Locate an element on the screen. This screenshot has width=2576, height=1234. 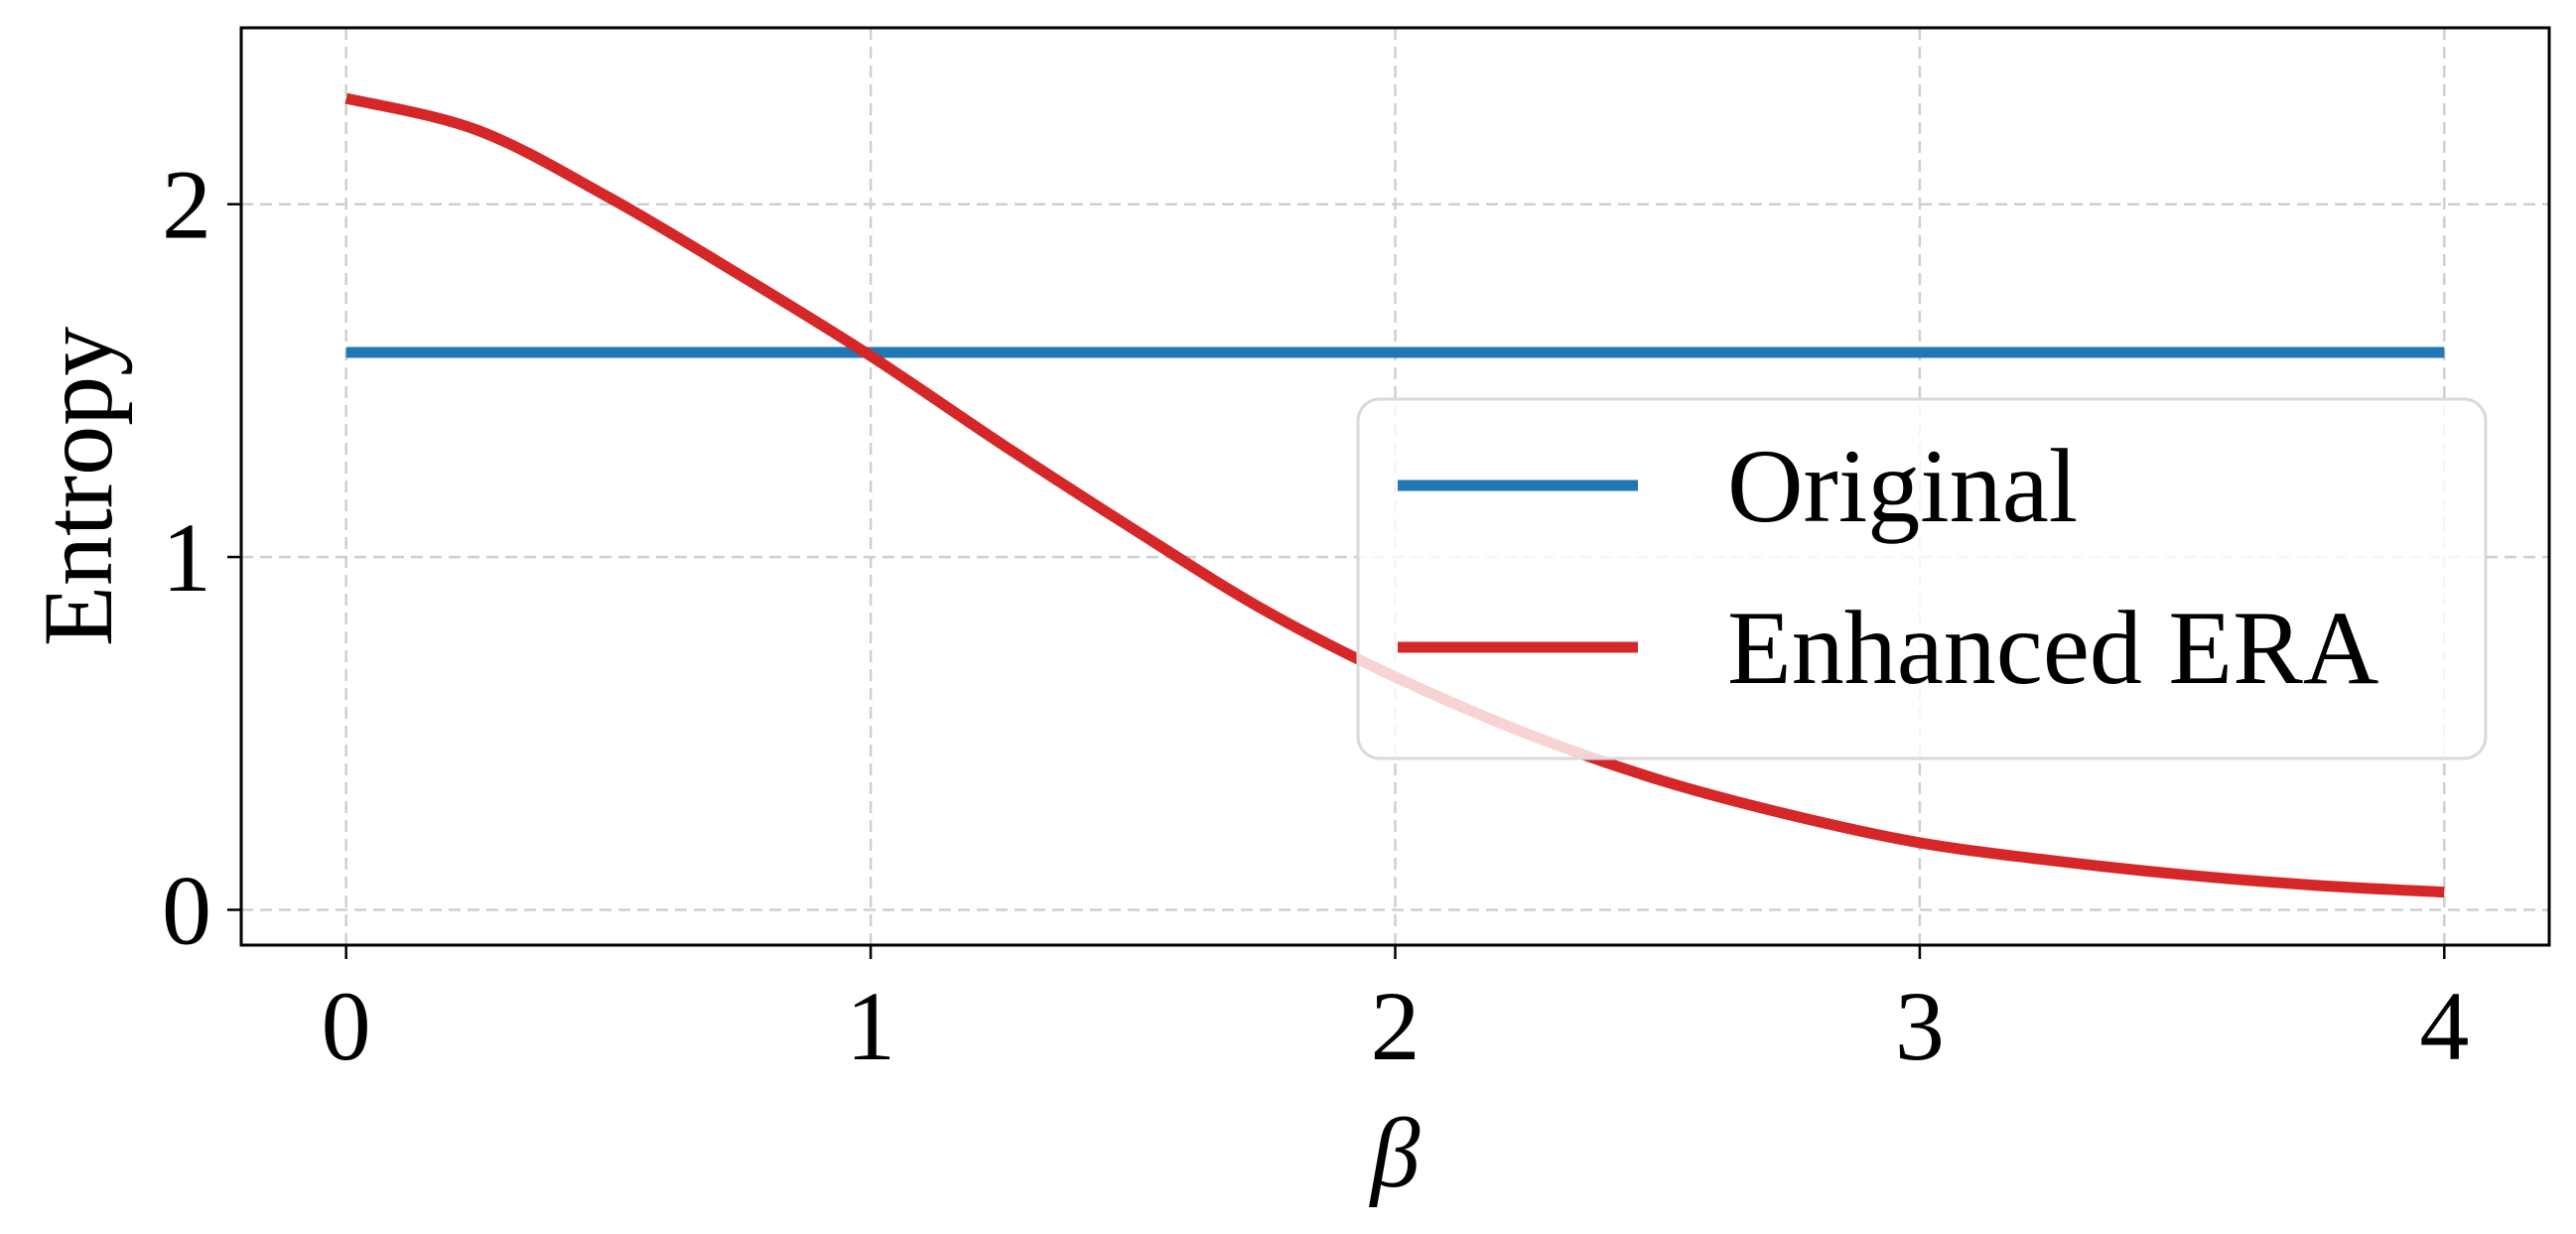
x-axis: 0 1 2 3 4 is located at coordinates (1395, 1013).